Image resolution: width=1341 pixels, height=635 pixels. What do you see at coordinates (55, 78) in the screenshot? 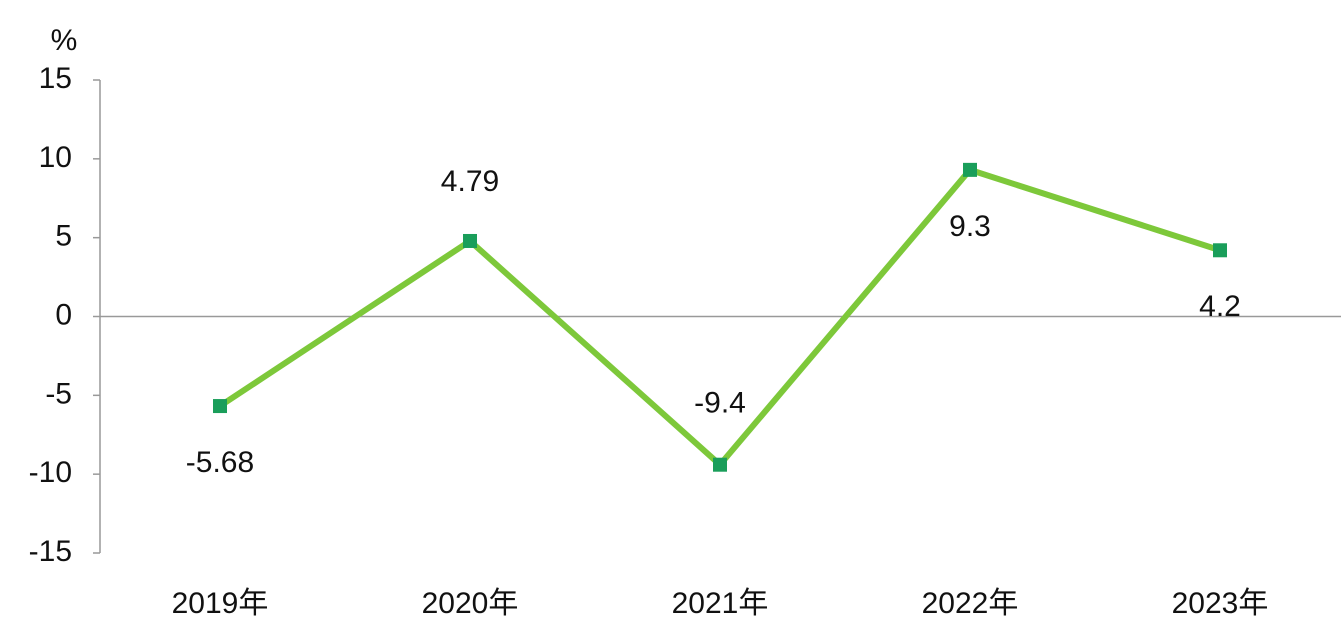
I see `y-tick-label: 15` at bounding box center [55, 78].